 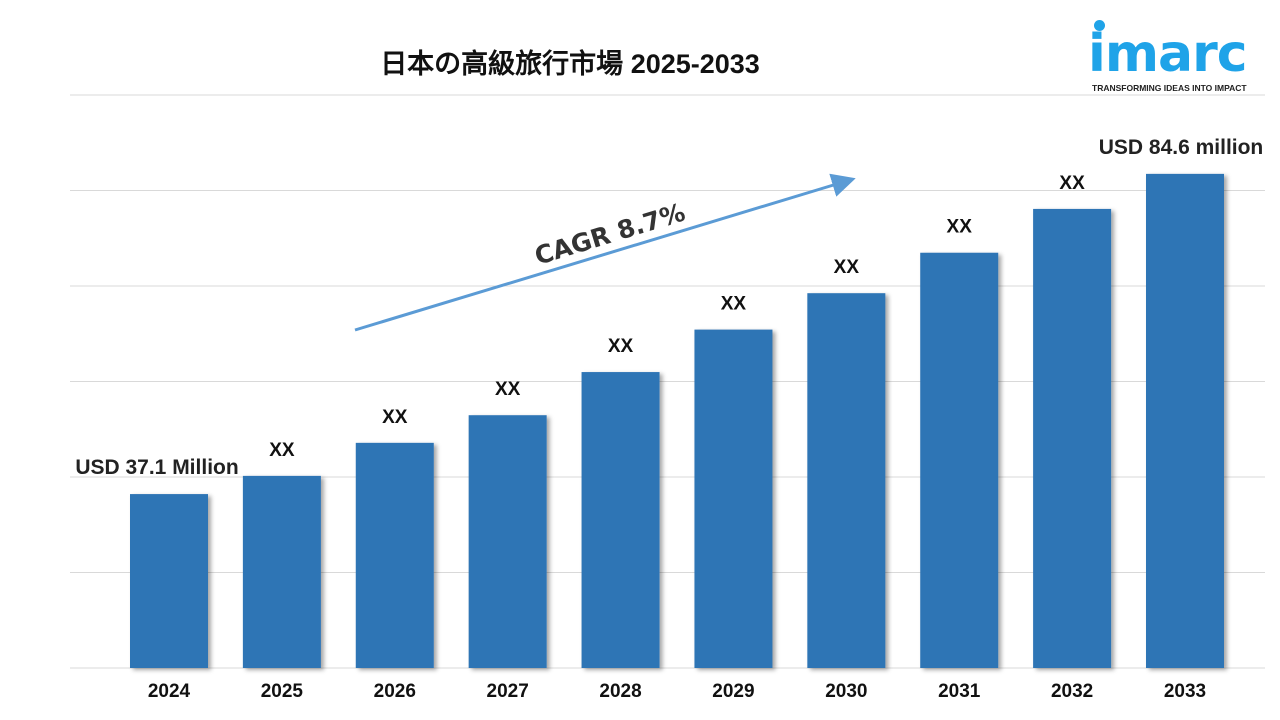 I want to click on x-tick-label: 2025, so click(x=282, y=691).